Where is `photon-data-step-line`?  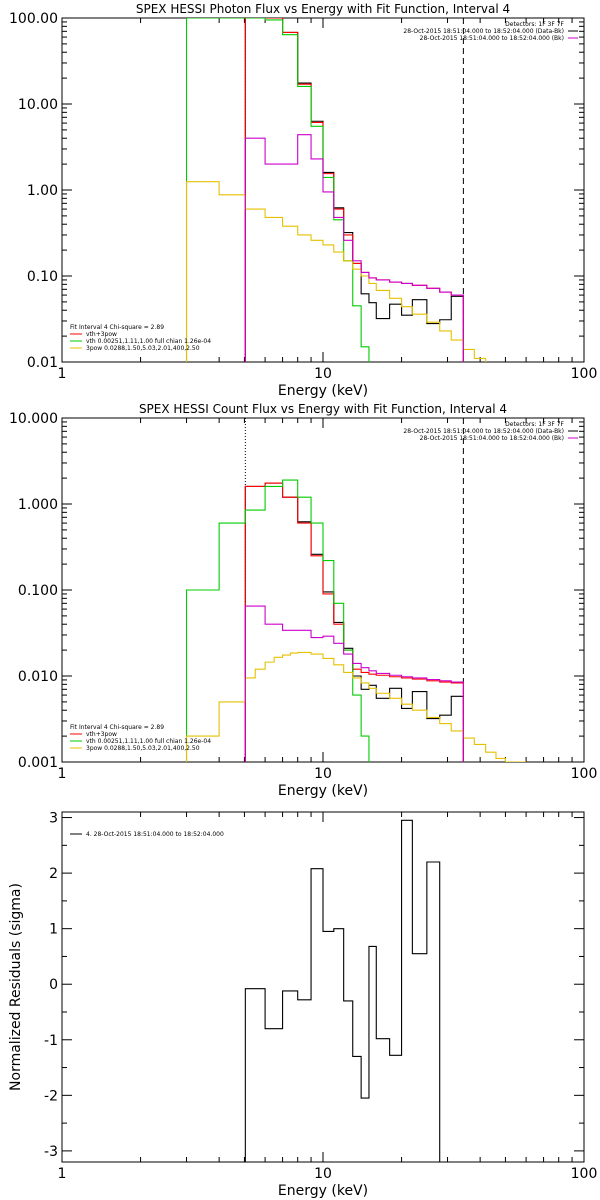
photon-data-step-line is located at coordinates (354, 190).